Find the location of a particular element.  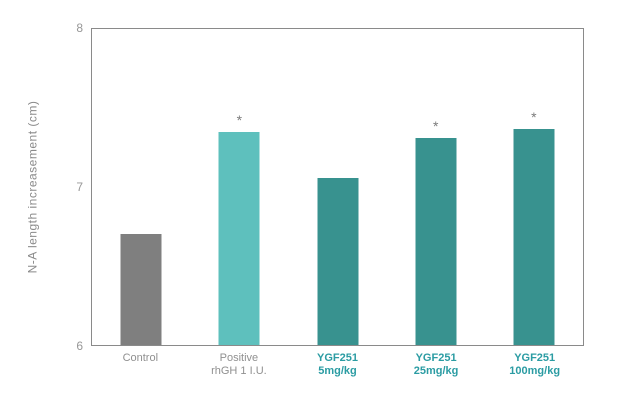

y-tick-label: 7 is located at coordinates (79, 187).